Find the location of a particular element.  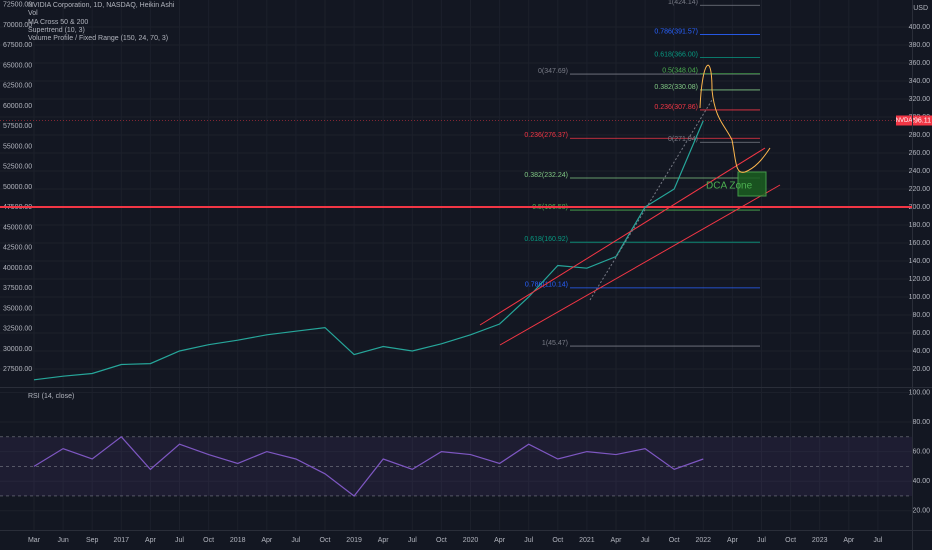

symbol-tag-label: NVDA is located at coordinates (904, 121).